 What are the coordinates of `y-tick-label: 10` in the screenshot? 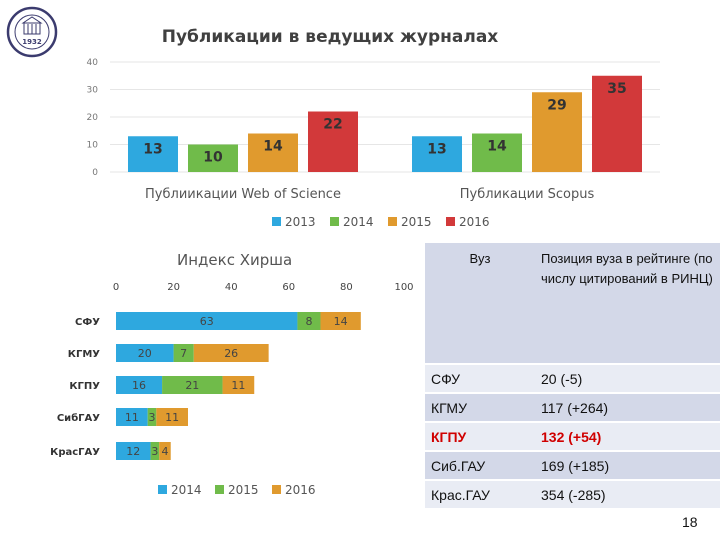 It's located at (93, 146).